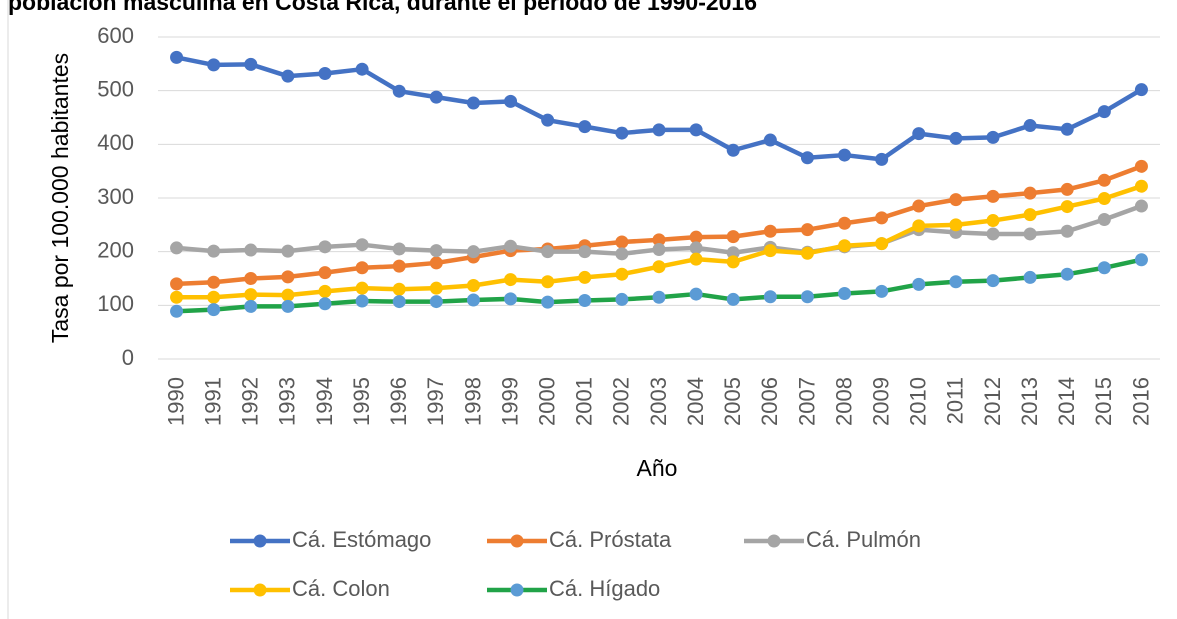 The image size is (1177, 619). I want to click on x-tick-label: 2009, so click(880, 401).